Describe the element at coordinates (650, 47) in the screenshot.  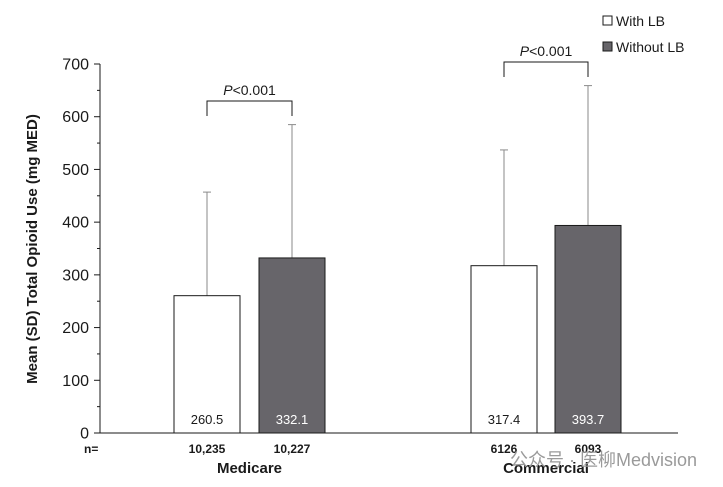
I see `legend-label: Without LB` at that location.